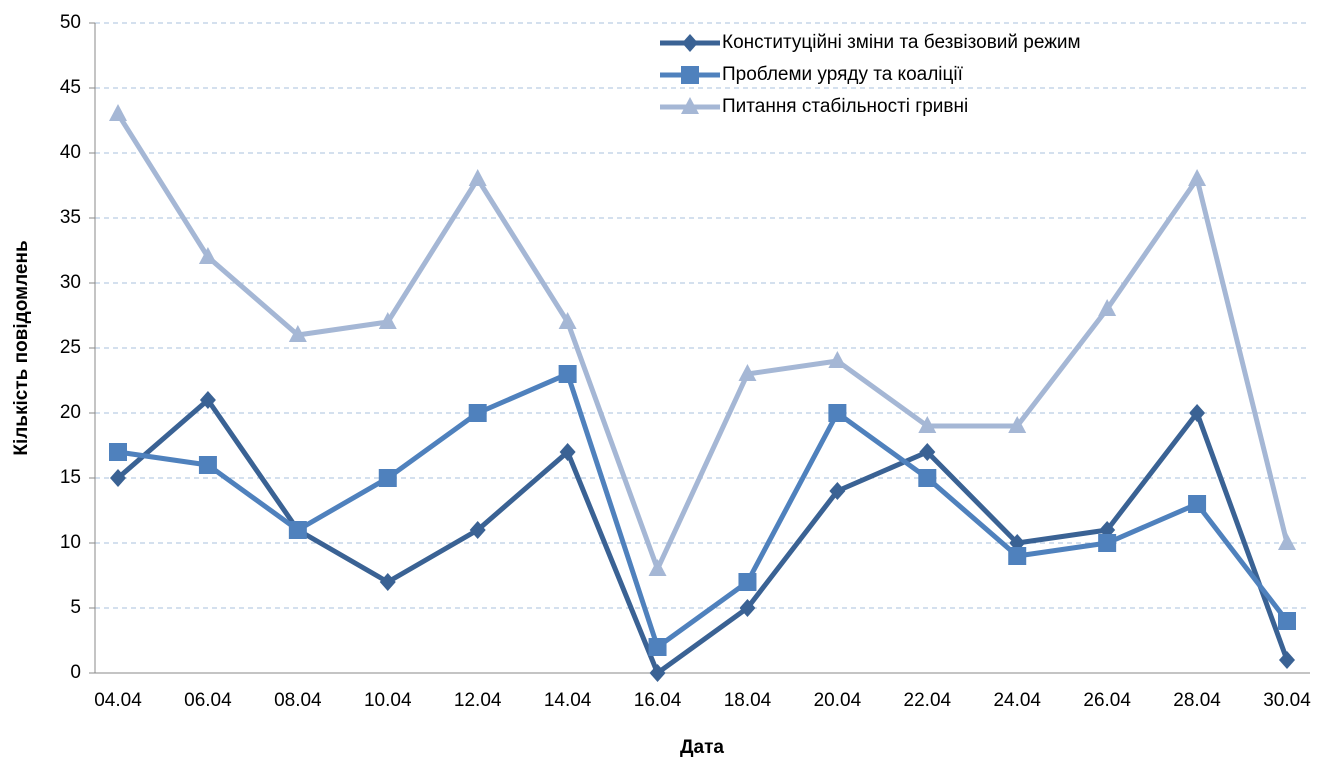 This screenshot has height=763, width=1319. Describe the element at coordinates (75, 672) in the screenshot. I see `y-tick-label: 0` at that location.